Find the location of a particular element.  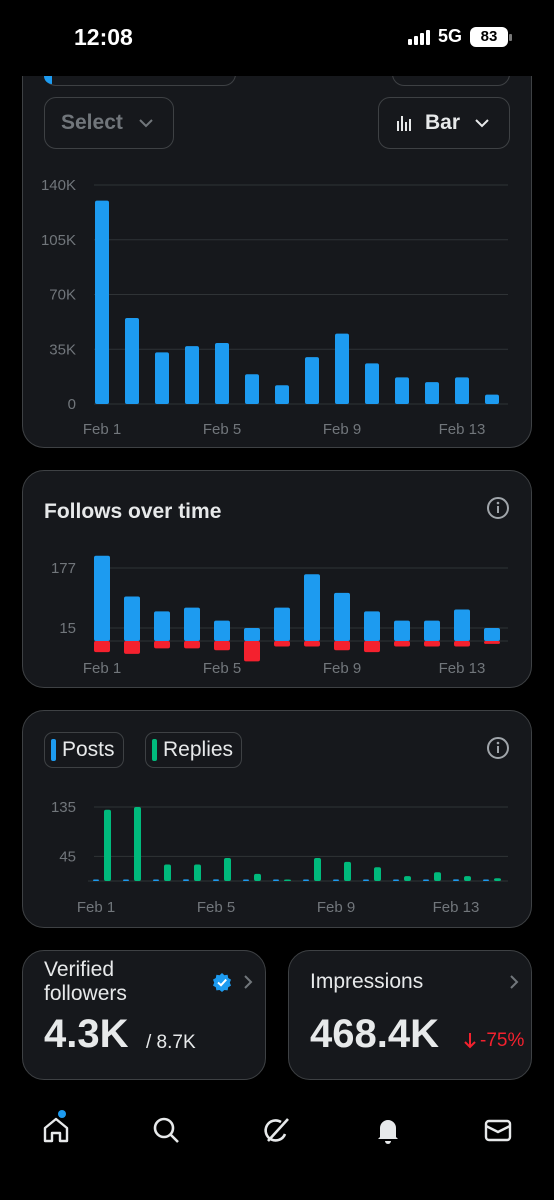

followers-total: / 8.7K is located at coordinates (171, 1042).